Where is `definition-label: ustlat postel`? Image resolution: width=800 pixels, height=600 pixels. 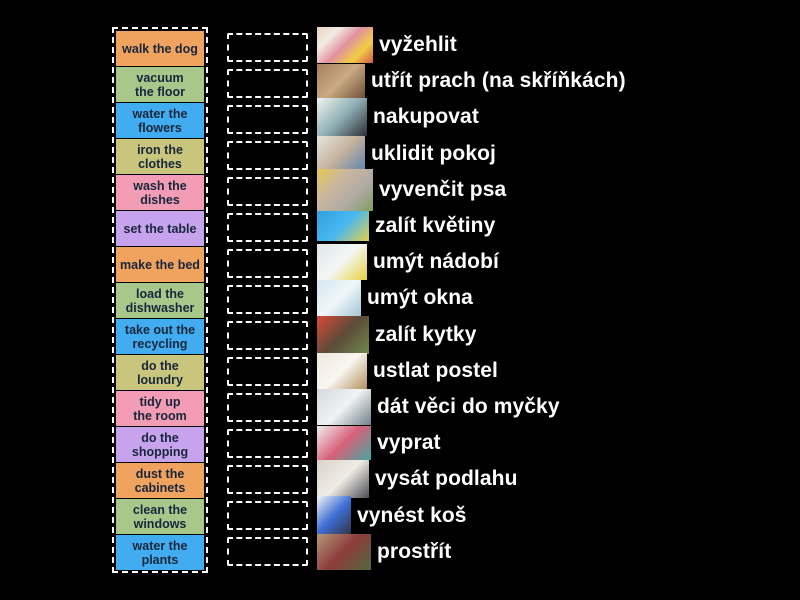
definition-label: ustlat postel is located at coordinates (435, 370).